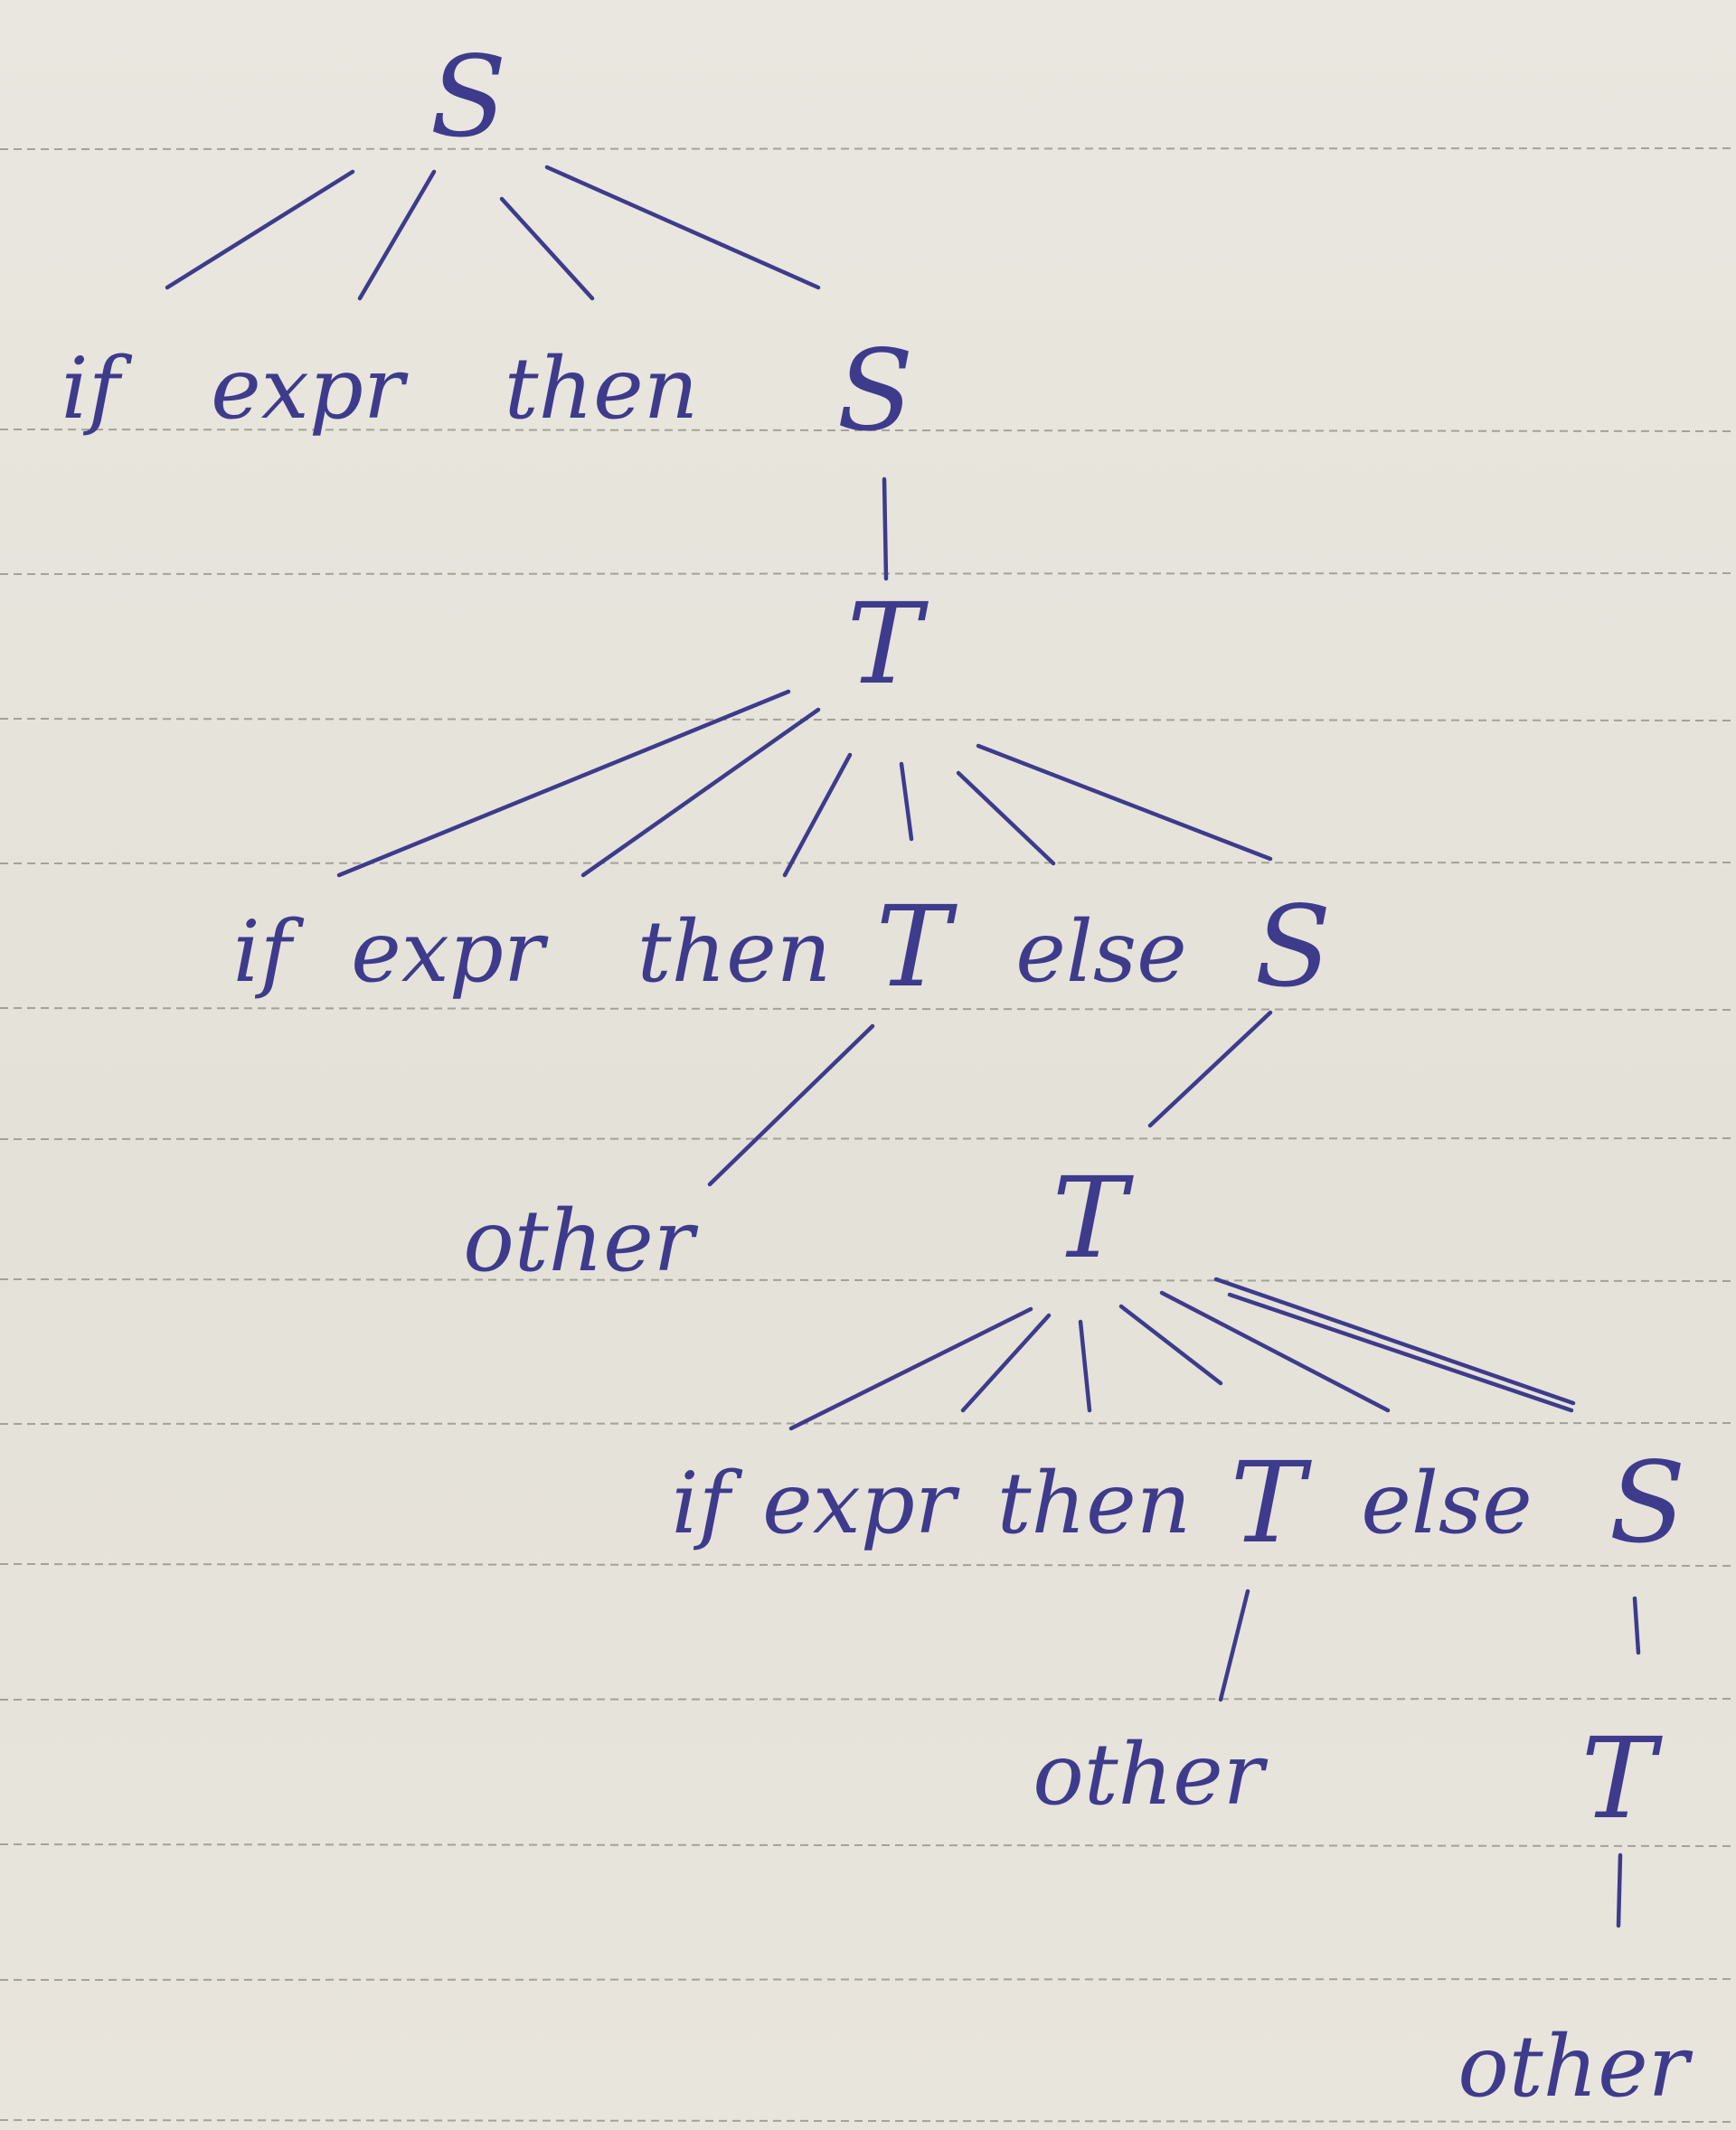  Describe the element at coordinates (700, 792) in the screenshot. I see `edge-t1-expr2` at that location.